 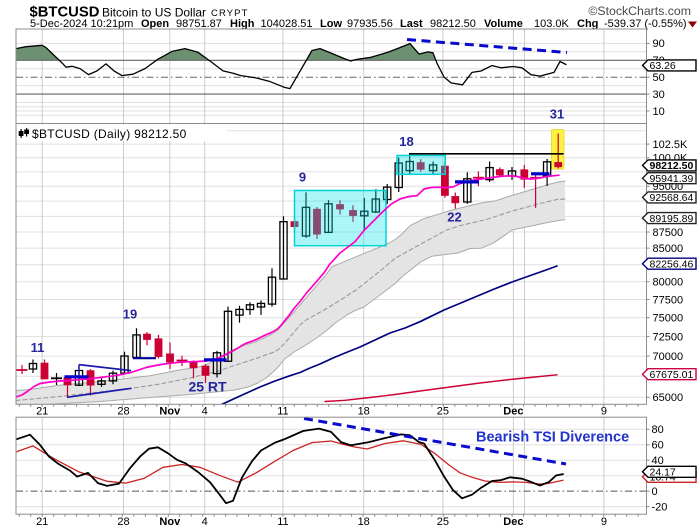 What do you see at coordinates (663, 66) in the screenshot?
I see `svg-text: 63.26` at bounding box center [663, 66].